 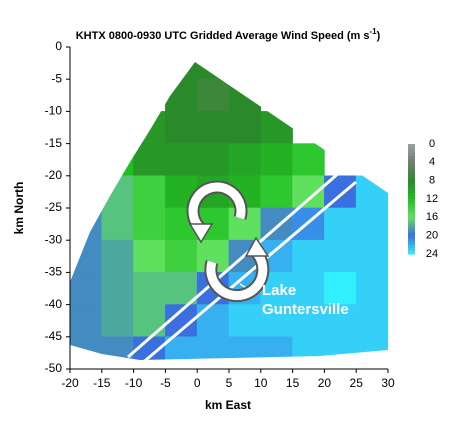 What do you see at coordinates (134, 383) in the screenshot?
I see `x-tick-label: -10` at bounding box center [134, 383].